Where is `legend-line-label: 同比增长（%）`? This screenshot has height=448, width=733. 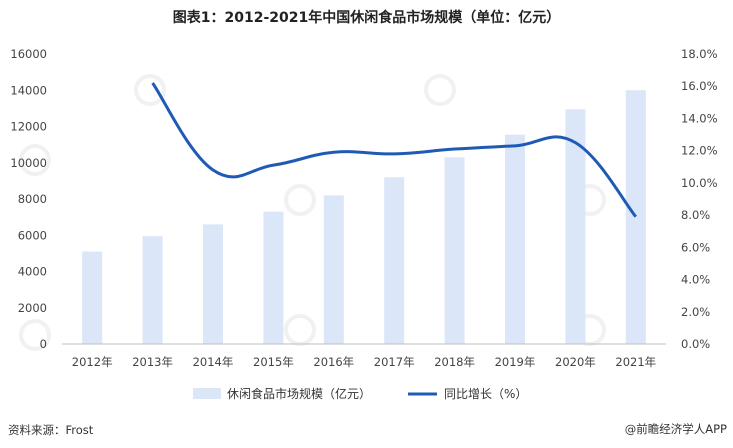
legend-line-label: 同比增长（%） is located at coordinates (485, 394).